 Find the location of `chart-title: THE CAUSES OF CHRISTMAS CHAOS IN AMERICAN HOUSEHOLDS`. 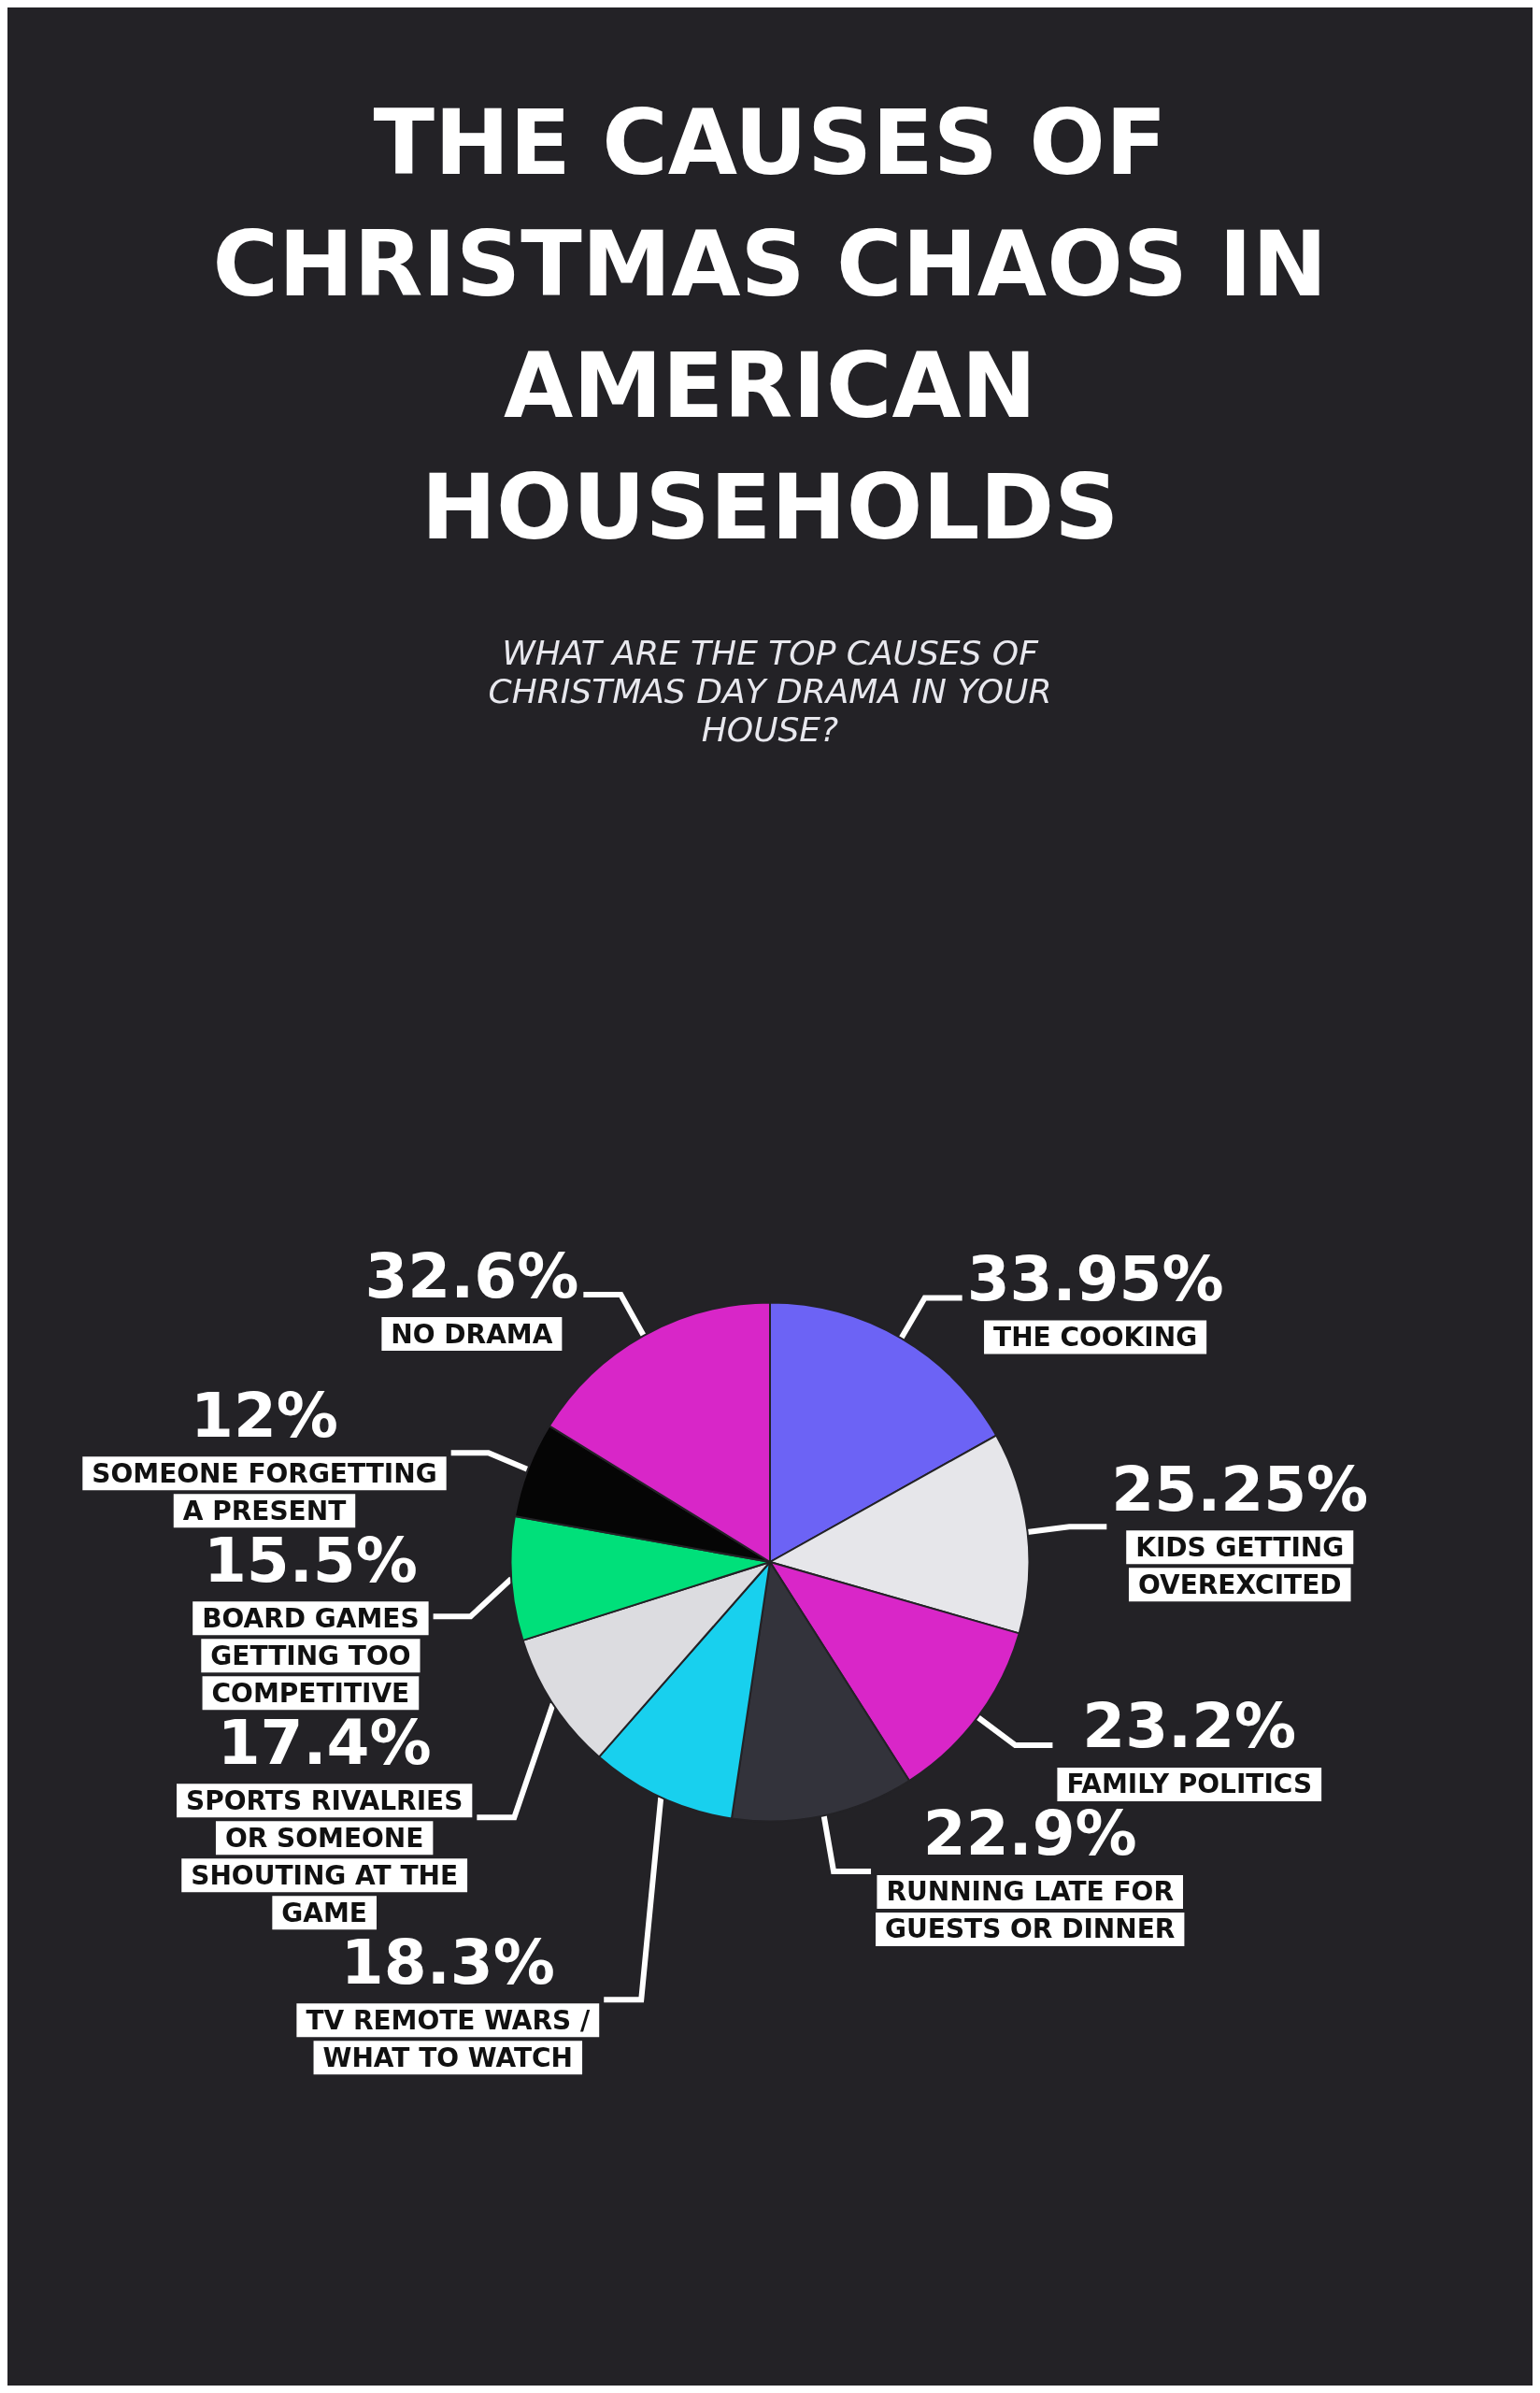

chart-title: THE CAUSES OF CHRISTMAS CHAOS IN AMERICAN HOUSEHOLDS is located at coordinates (770, 326).